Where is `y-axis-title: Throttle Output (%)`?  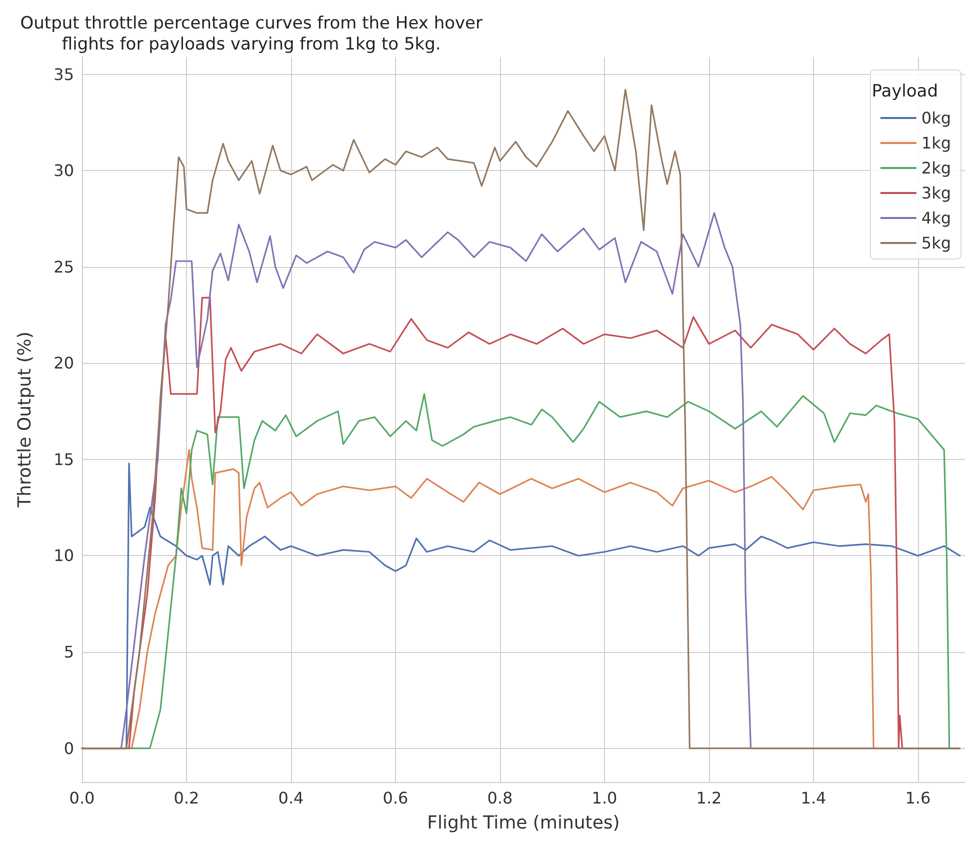 y-axis-title: Throttle Output (%) is located at coordinates (25, 420).